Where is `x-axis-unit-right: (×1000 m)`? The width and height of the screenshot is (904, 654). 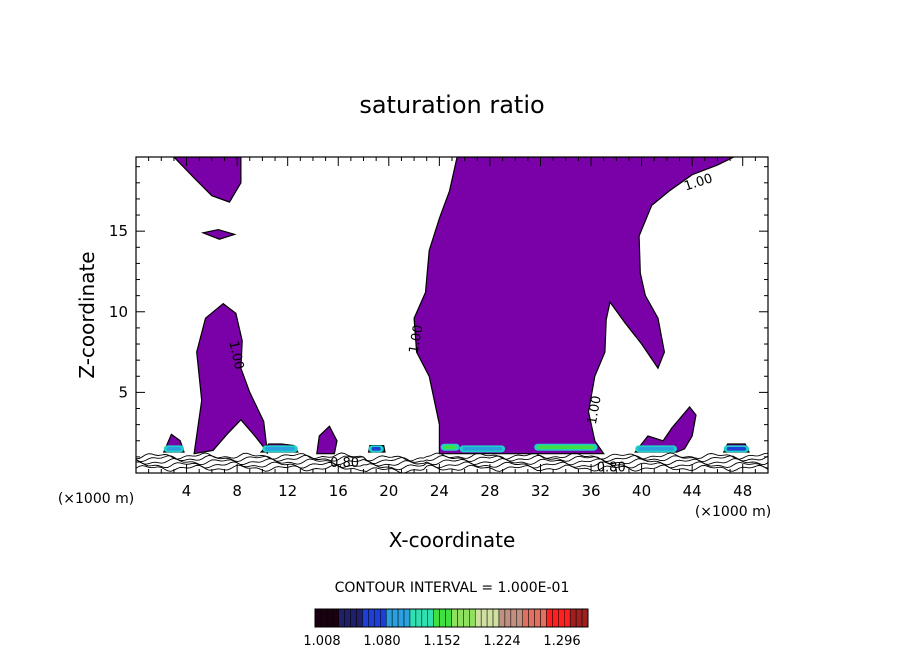 x-axis-unit-right: (×1000 m) is located at coordinates (733, 512).